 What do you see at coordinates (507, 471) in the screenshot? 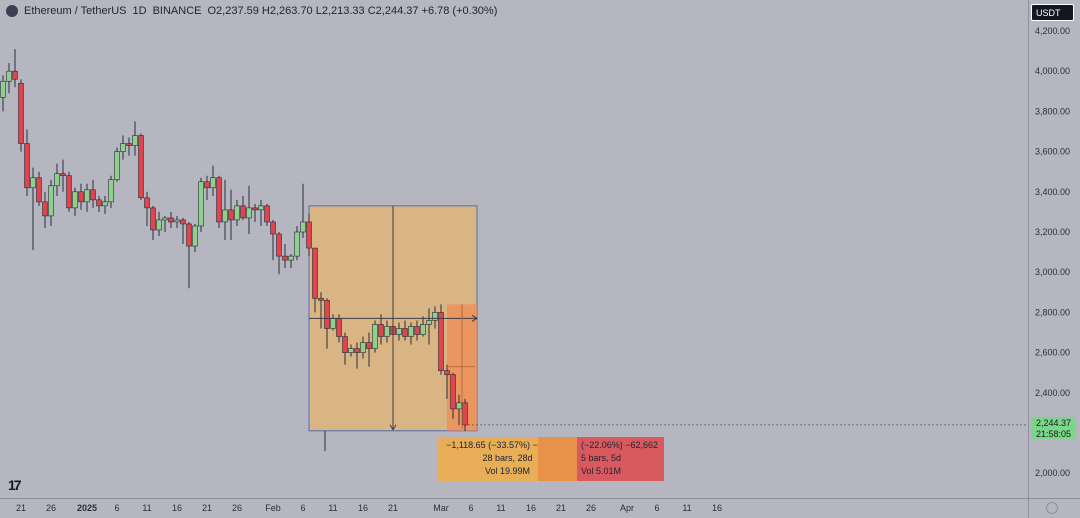
I see `measure-left-volume: Vol 19.99M` at bounding box center [507, 471].